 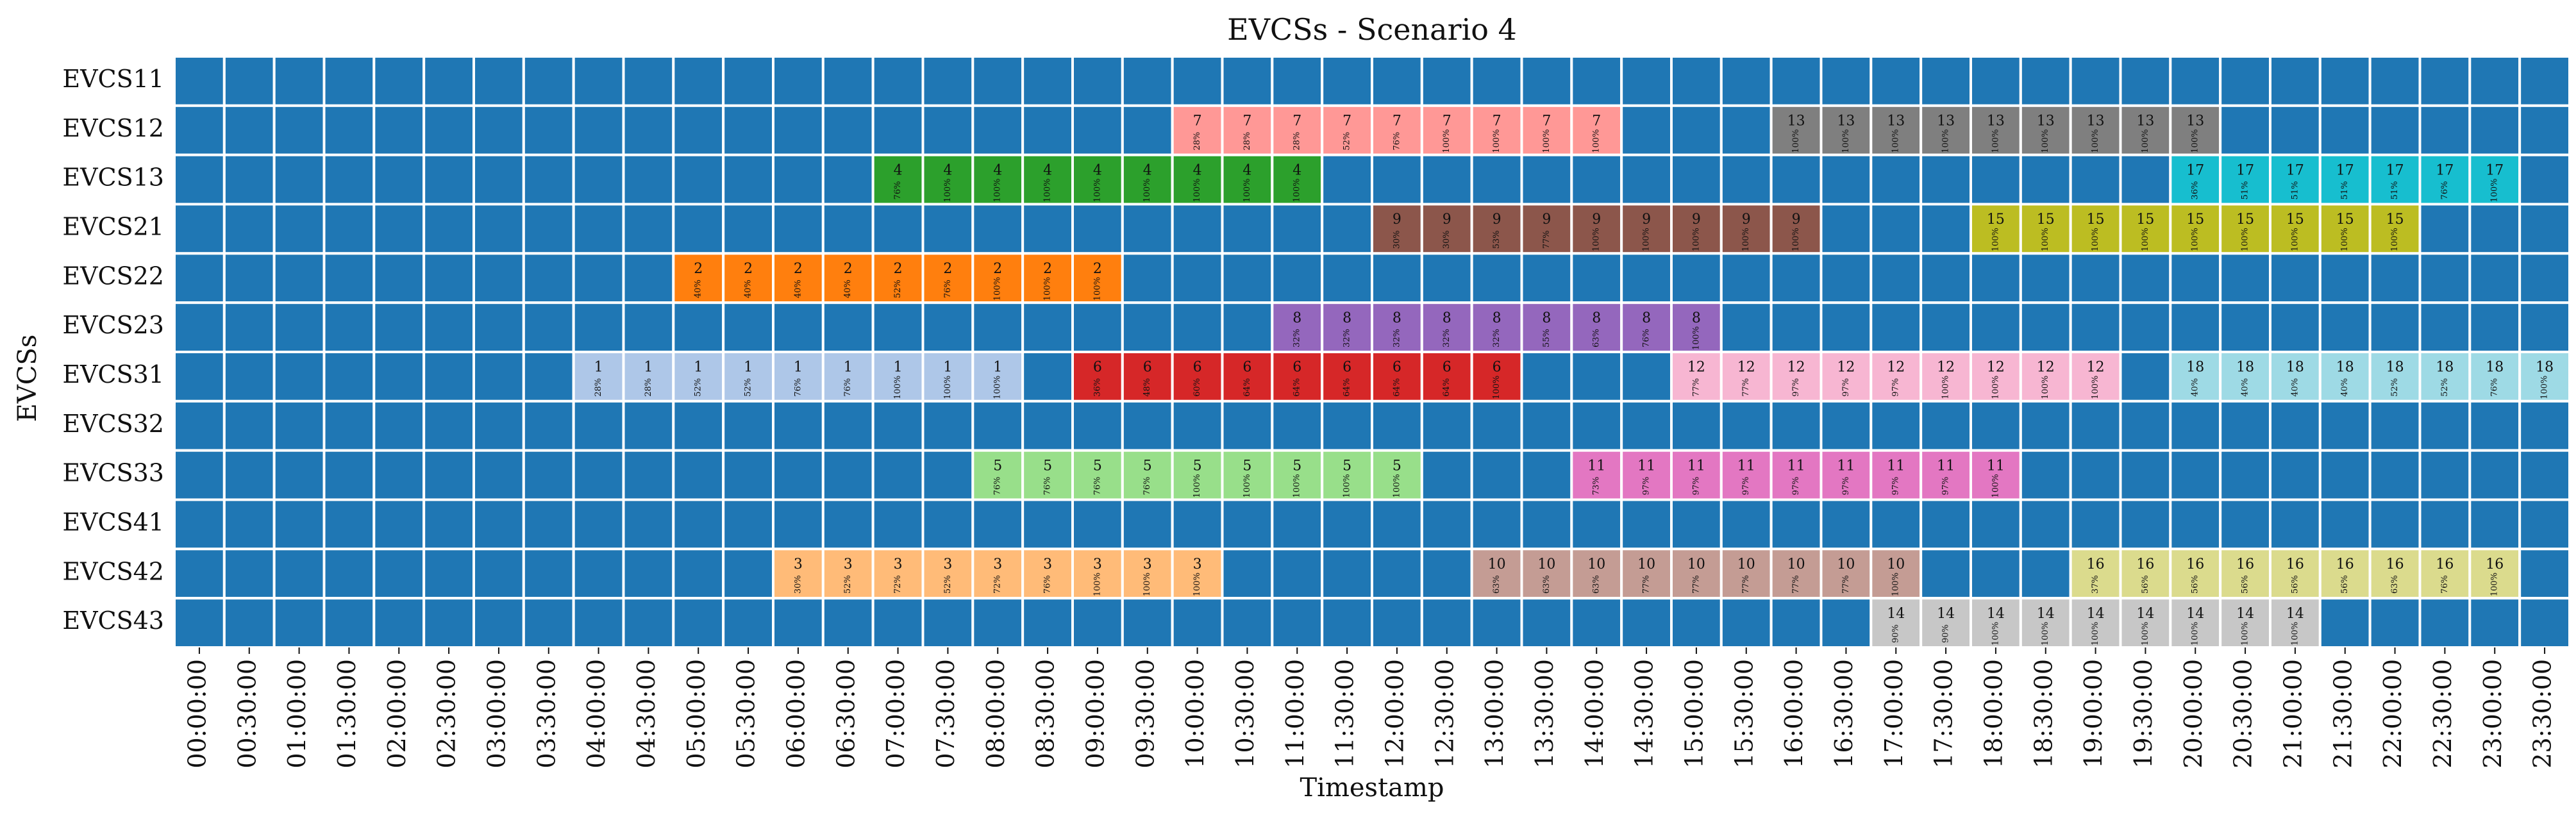 I want to click on soc-label: 73%, so click(x=1597, y=486).